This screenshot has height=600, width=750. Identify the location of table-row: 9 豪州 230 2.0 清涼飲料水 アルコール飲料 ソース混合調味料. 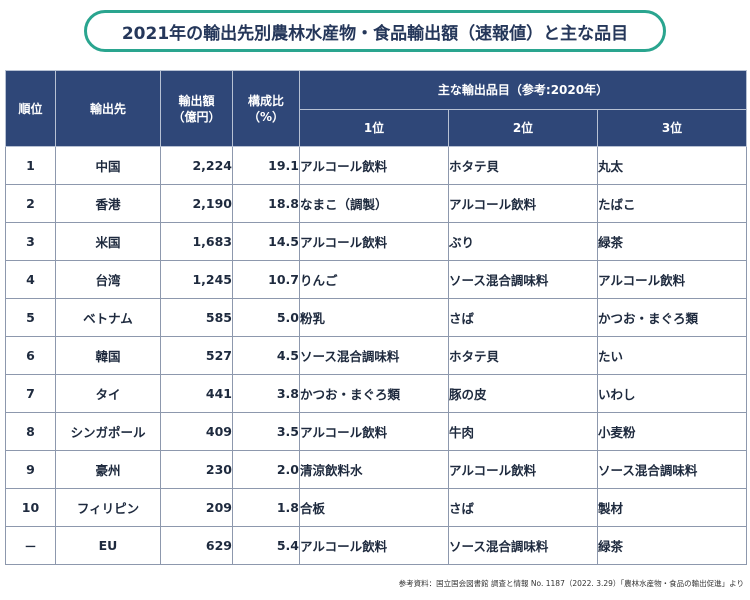
(376, 469).